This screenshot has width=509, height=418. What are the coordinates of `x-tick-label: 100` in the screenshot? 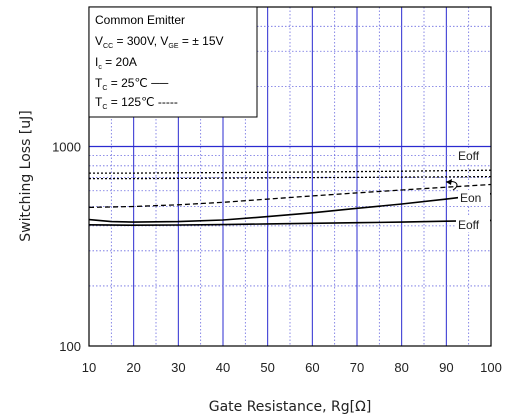 It's located at (491, 367).